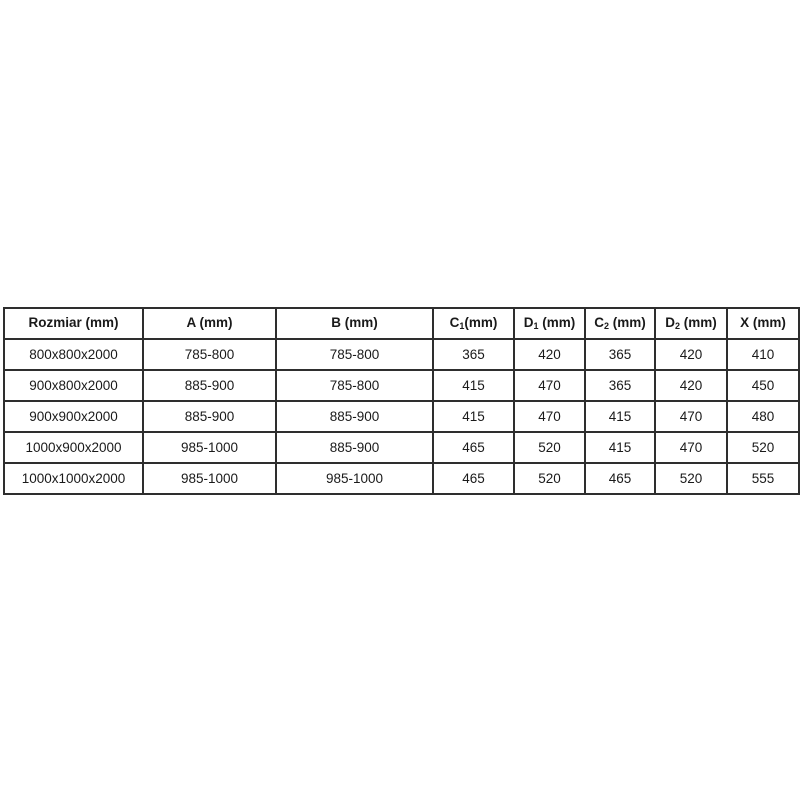  Describe the element at coordinates (209, 354) in the screenshot. I see `cell-a: 785-800` at that location.